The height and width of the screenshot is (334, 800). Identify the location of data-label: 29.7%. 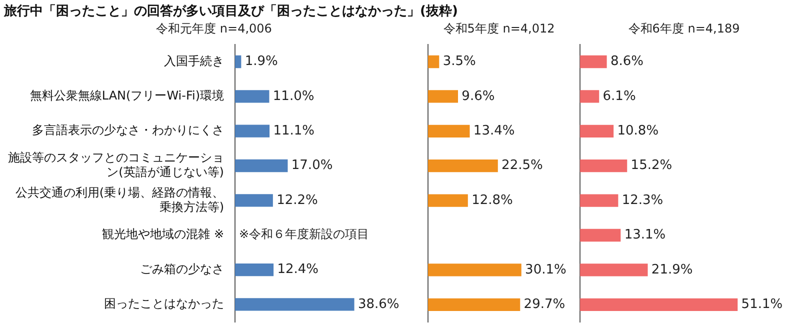
(545, 304).